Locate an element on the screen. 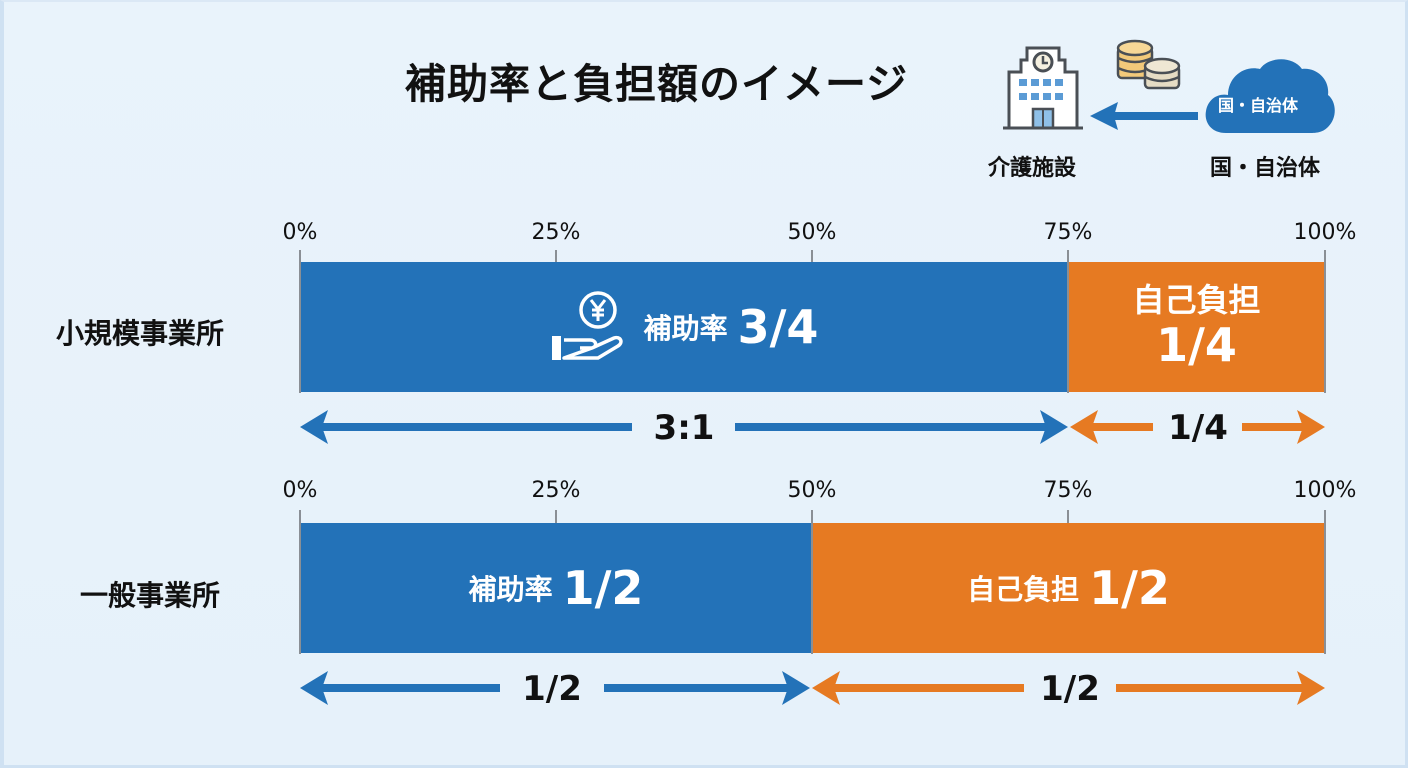  self-pay-value: 1/4 is located at coordinates (1196, 344).